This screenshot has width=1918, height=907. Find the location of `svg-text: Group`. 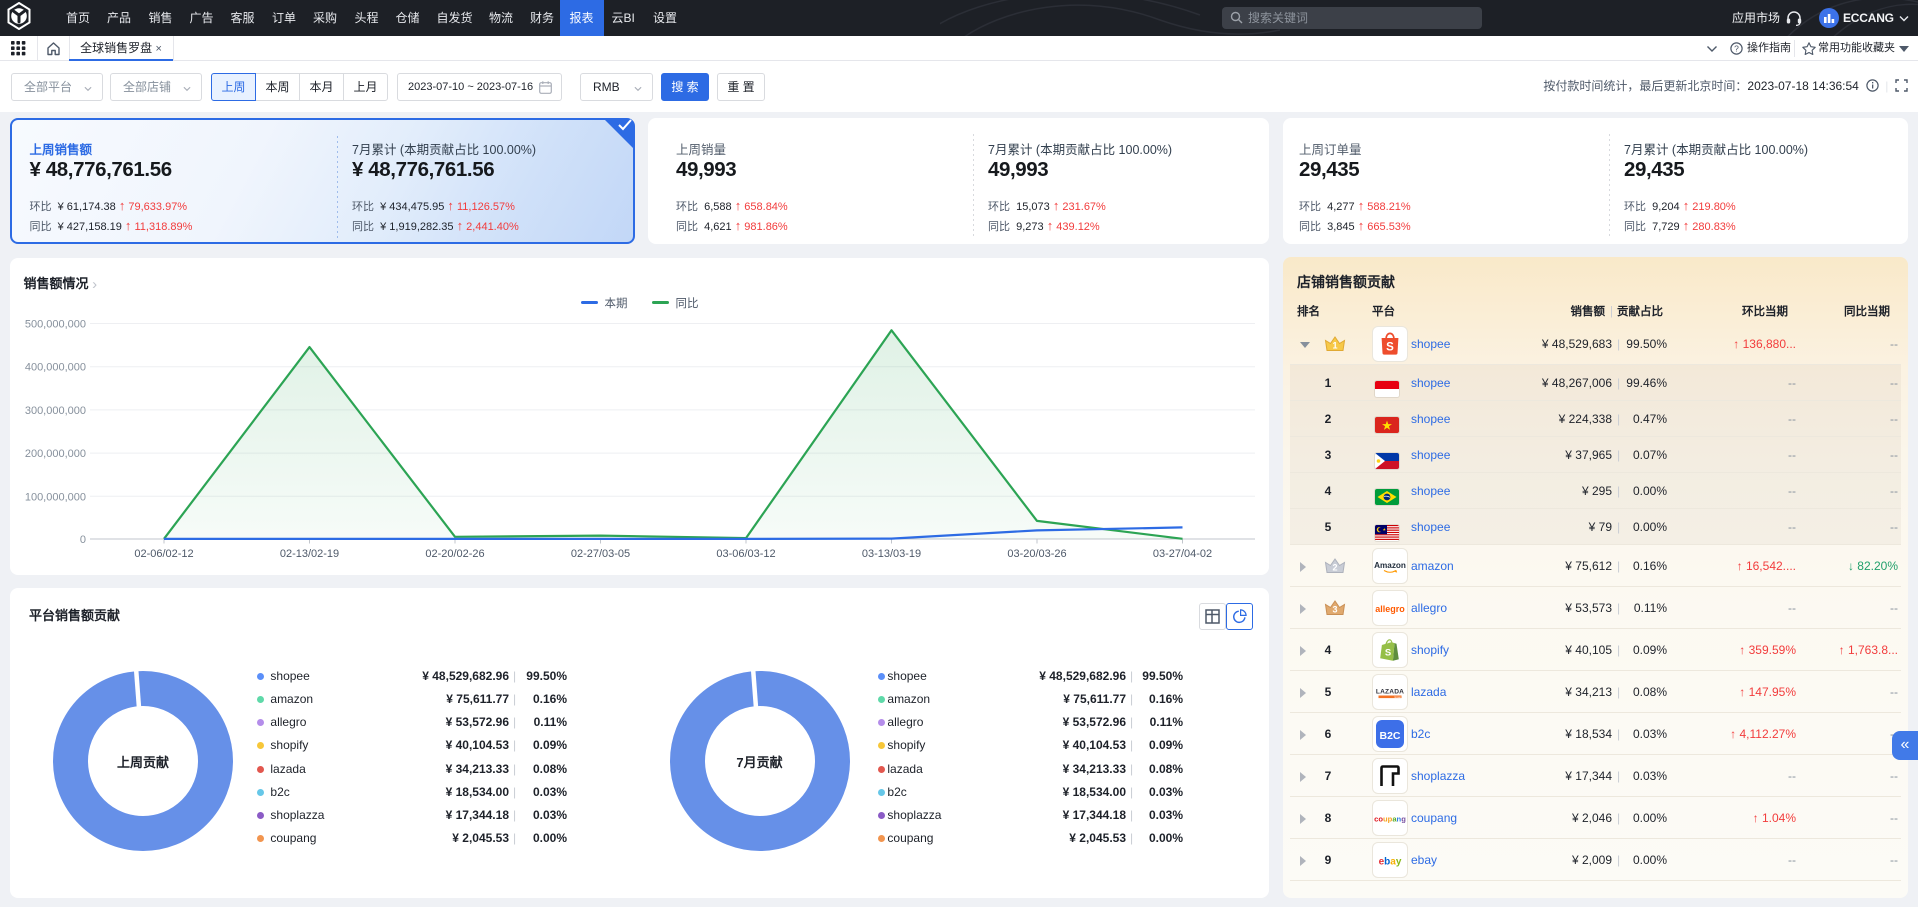

svg-text: Group is located at coordinates (1397, 696).